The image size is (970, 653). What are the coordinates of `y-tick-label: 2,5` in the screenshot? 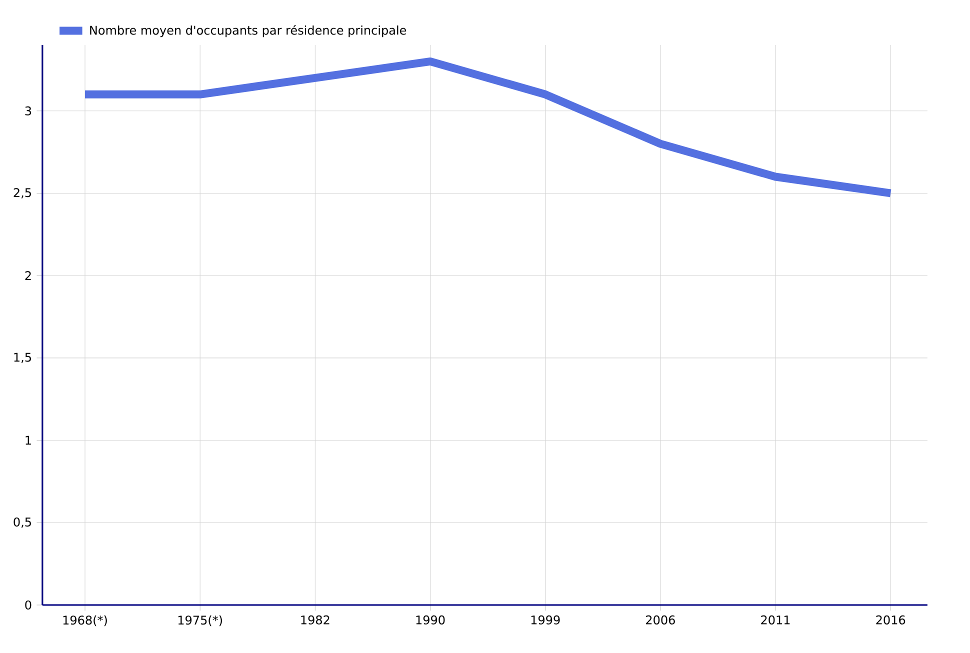 It's located at (22, 193).